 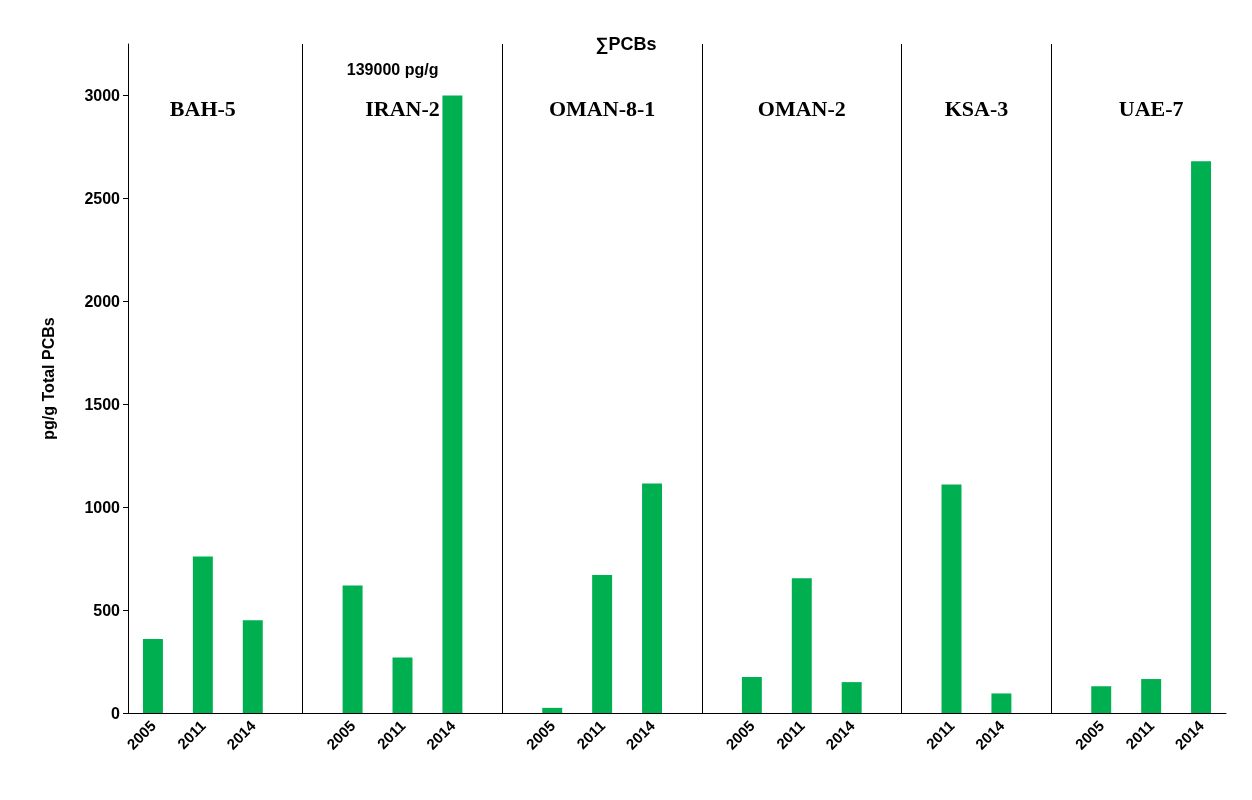 What do you see at coordinates (116, 713) in the screenshot?
I see `y-tick-label: 0` at bounding box center [116, 713].